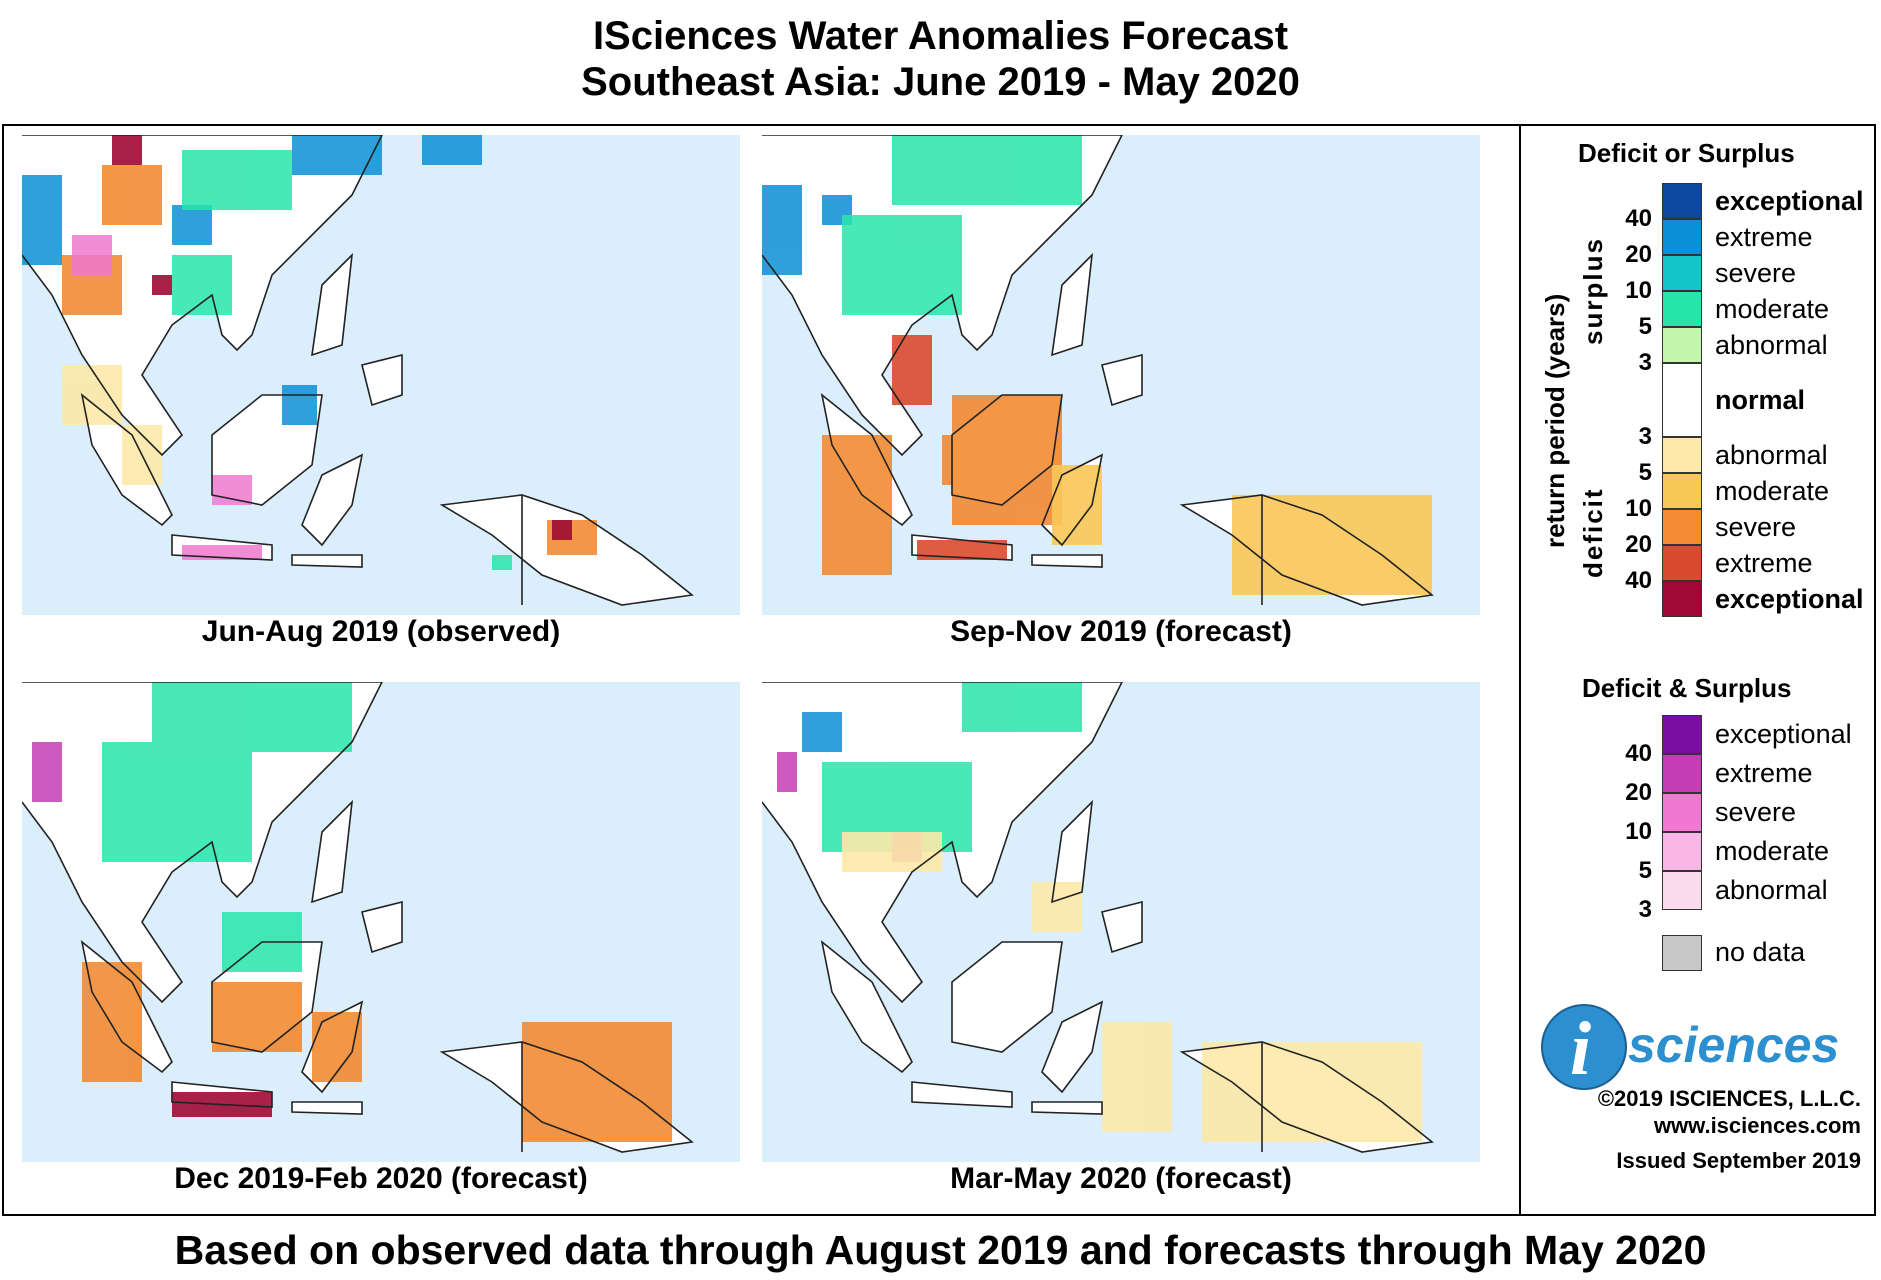  What do you see at coordinates (1772, 851) in the screenshot?
I see `legend-label-both-3: moderate` at bounding box center [1772, 851].